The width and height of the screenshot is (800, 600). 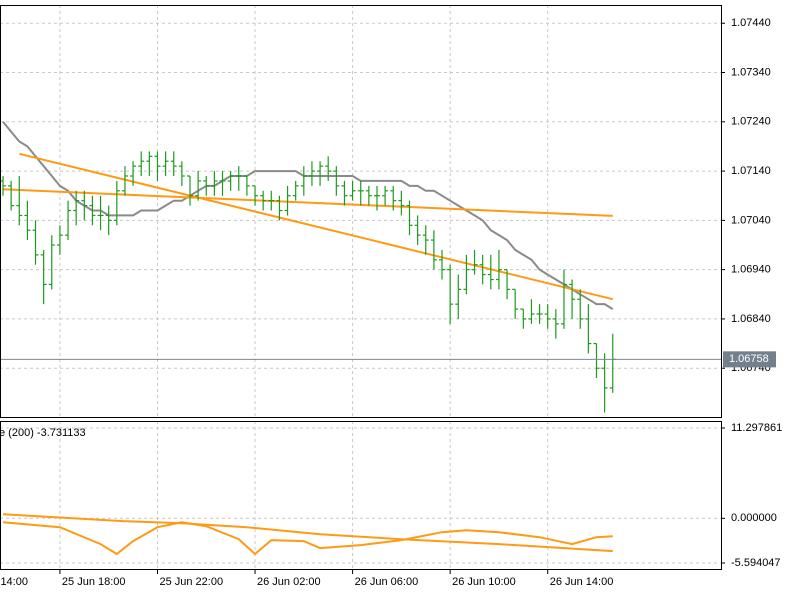 I want to click on y-tick-label: 1.07240, so click(x=751, y=122).